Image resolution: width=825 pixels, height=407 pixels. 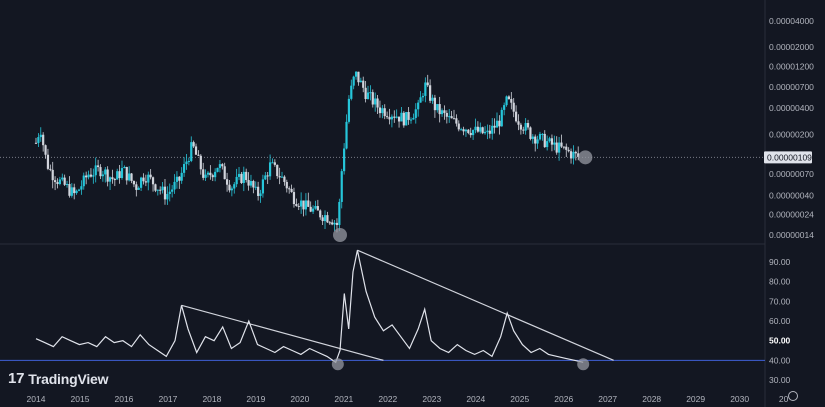 I want to click on gear-icon, so click(x=793, y=396).